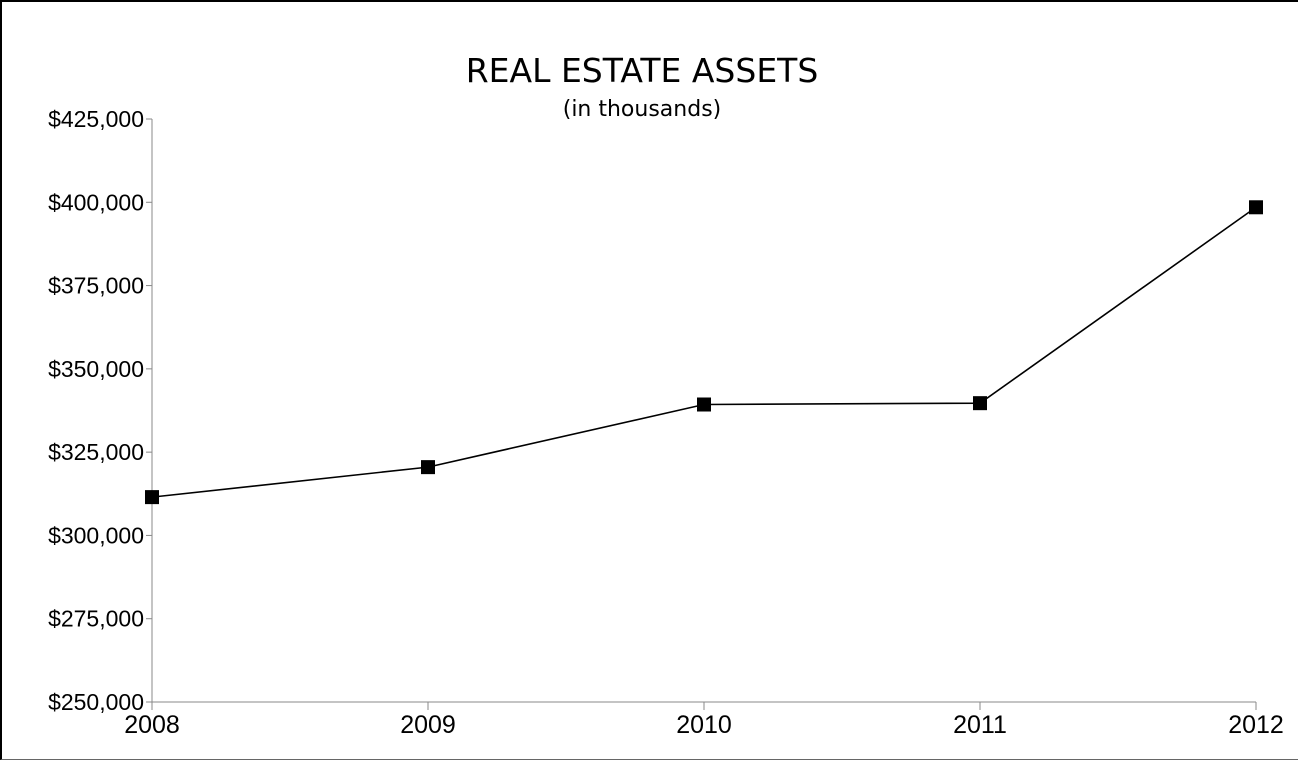 This screenshot has height=767, width=1298. I want to click on x-axis-ticks: 2008 2009 2010 2011 2012, so click(704, 720).